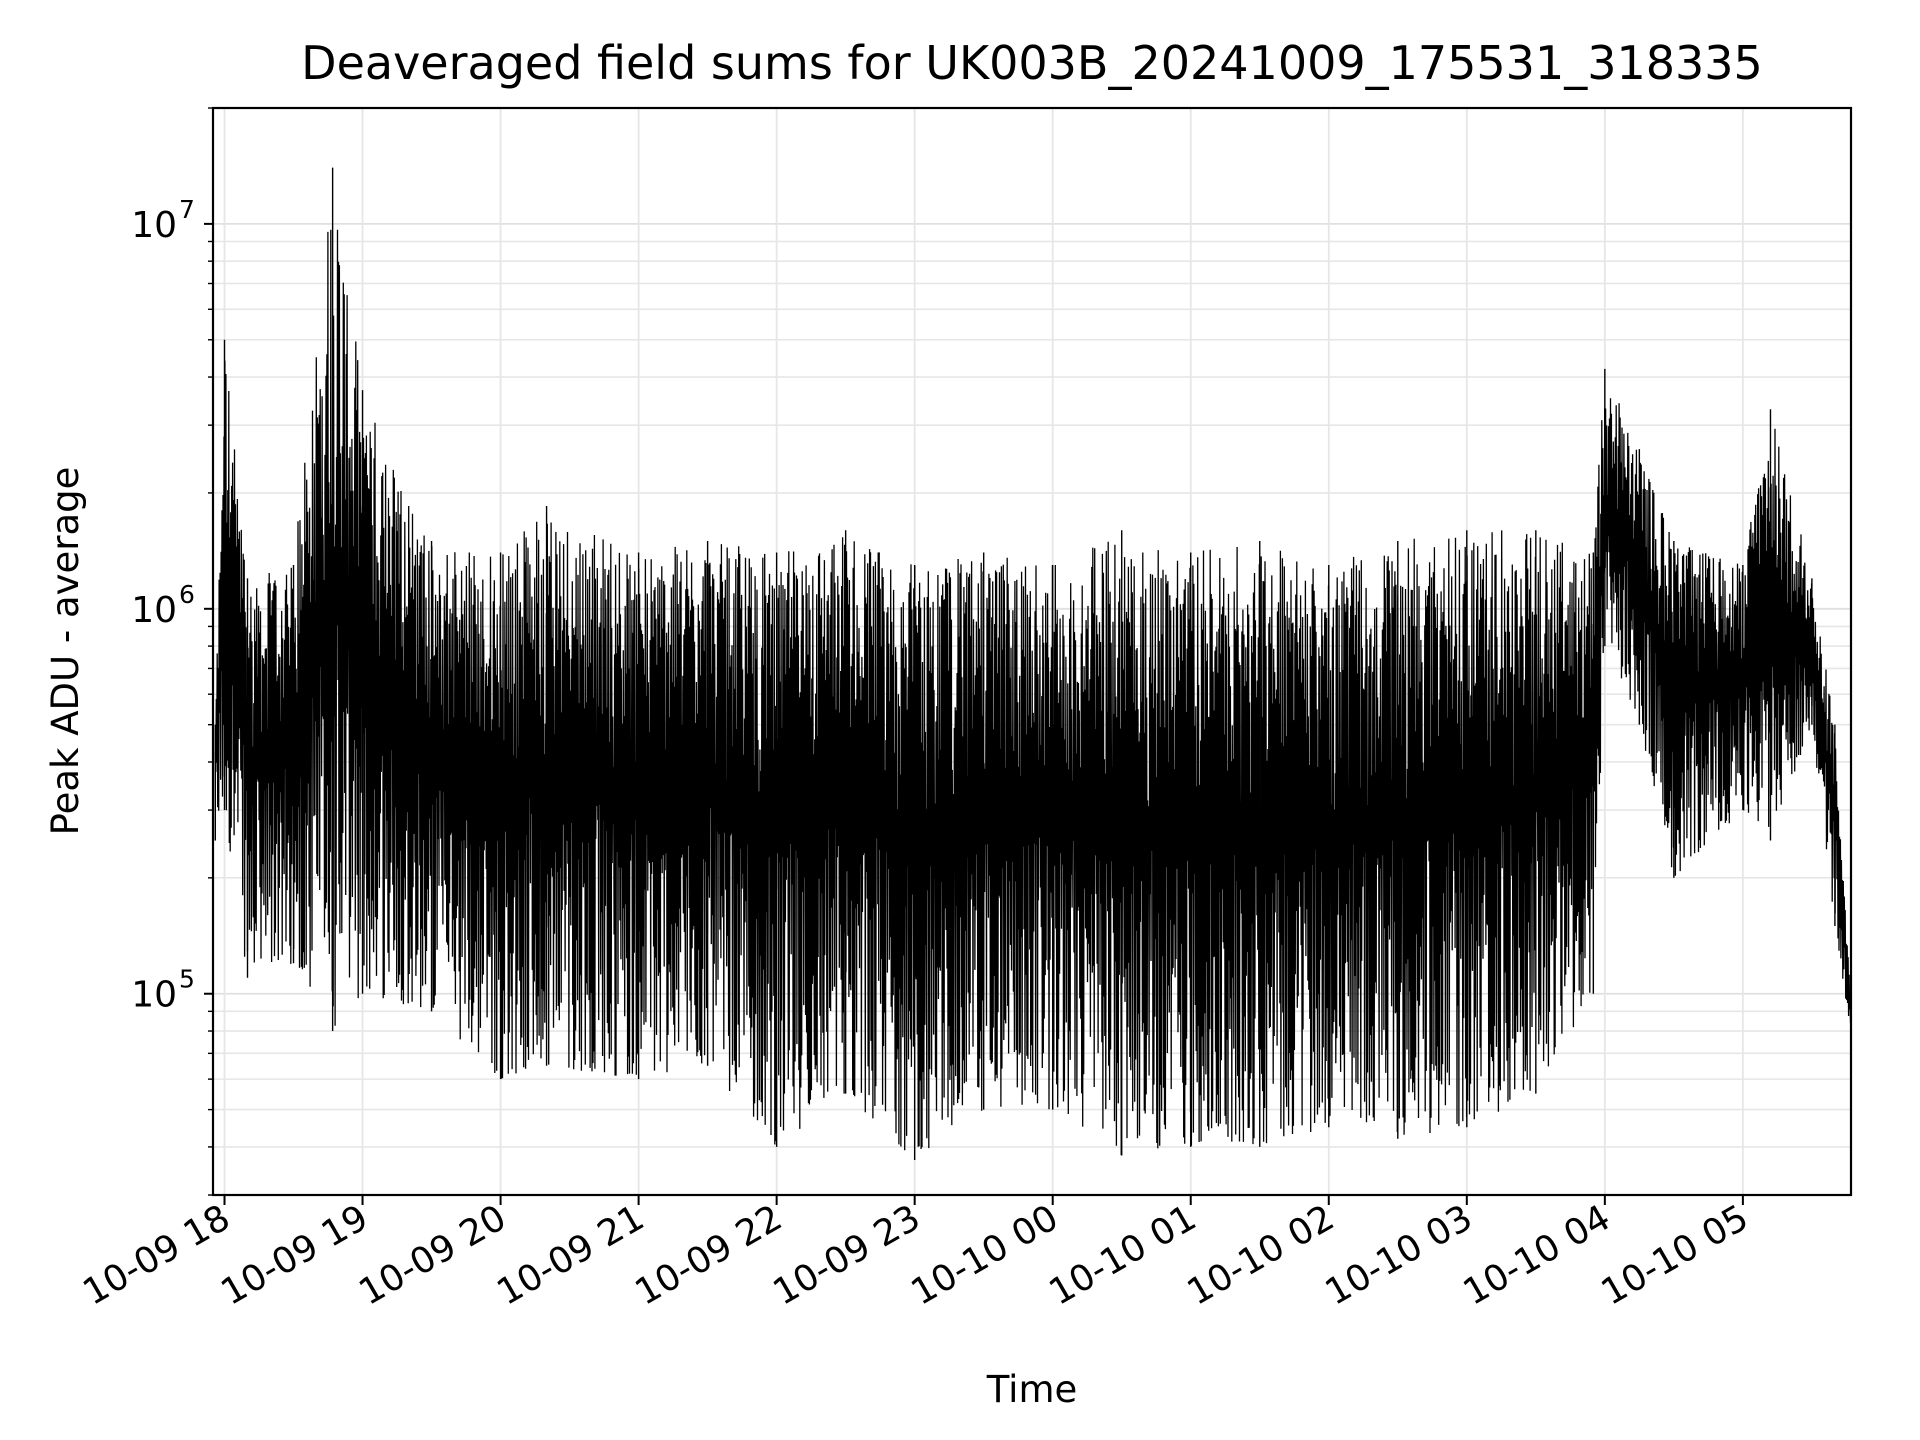  What do you see at coordinates (187, 594) in the screenshot?
I see `y-tick-exponent: 6` at bounding box center [187, 594].